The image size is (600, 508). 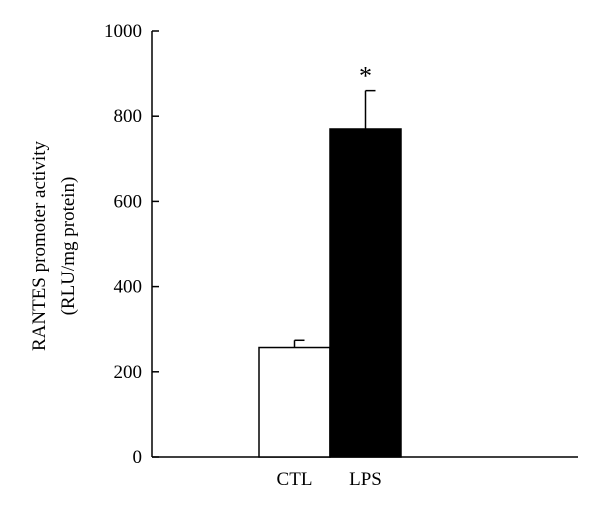 What do you see at coordinates (68, 246) in the screenshot?
I see `y-axis-title-line2: (RLU/mg protein)` at bounding box center [68, 246].